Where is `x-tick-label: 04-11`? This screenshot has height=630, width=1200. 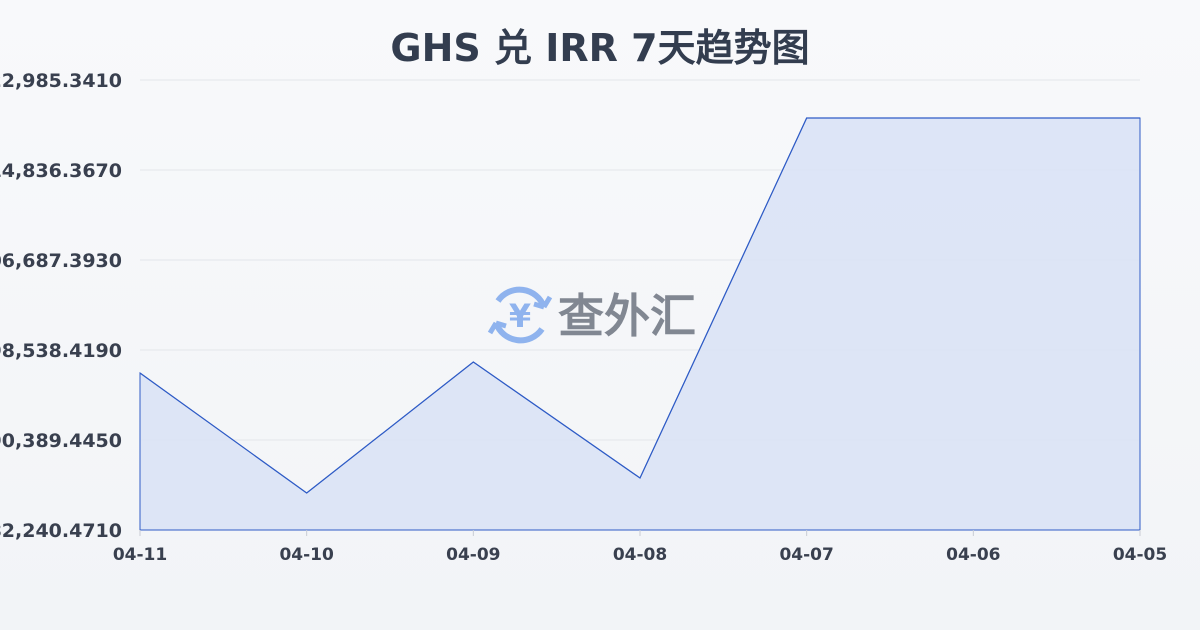
x-tick-label: 04-11 is located at coordinates (140, 555).